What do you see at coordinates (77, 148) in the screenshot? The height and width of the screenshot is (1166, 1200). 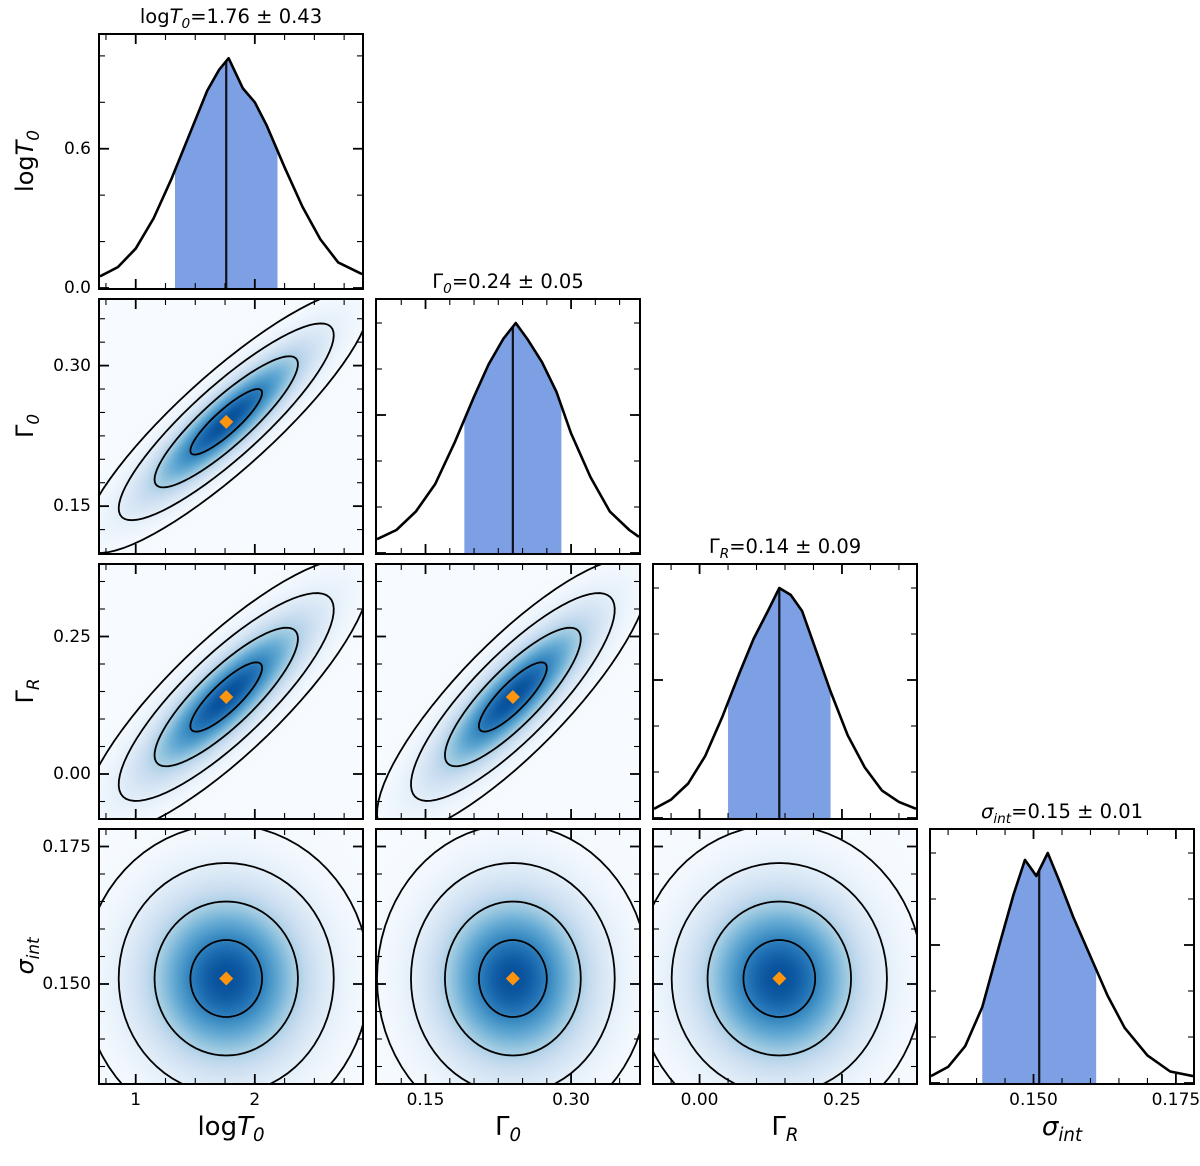 I see `tick-label: 0.6` at bounding box center [77, 148].